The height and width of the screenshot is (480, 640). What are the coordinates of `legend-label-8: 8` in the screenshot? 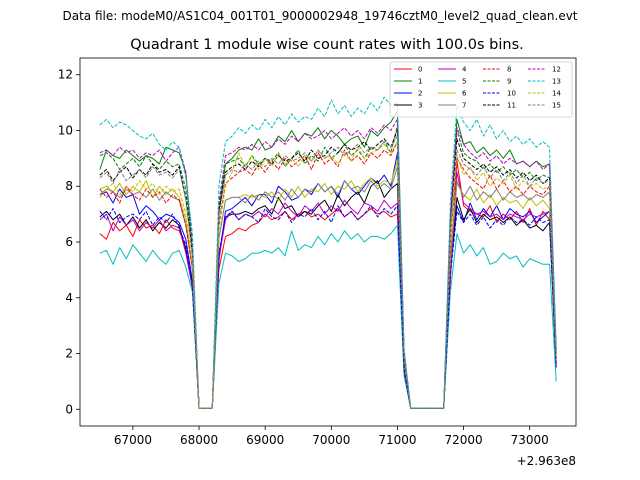 It's located at (509, 70).